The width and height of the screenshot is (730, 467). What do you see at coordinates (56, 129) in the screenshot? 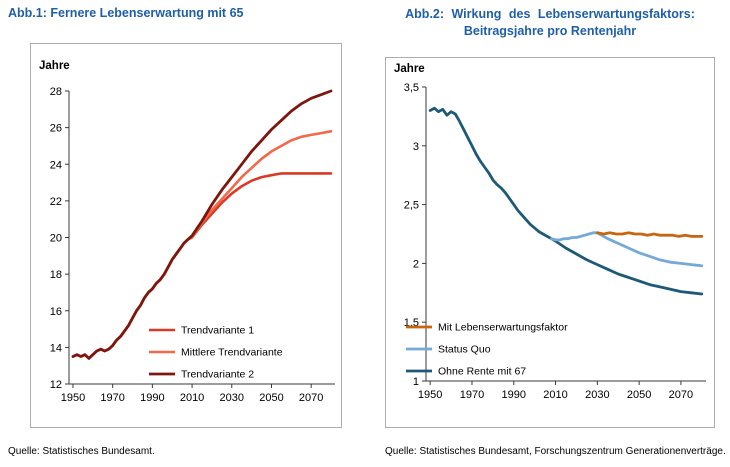
I see `y-tick-label: 26` at bounding box center [56, 129].